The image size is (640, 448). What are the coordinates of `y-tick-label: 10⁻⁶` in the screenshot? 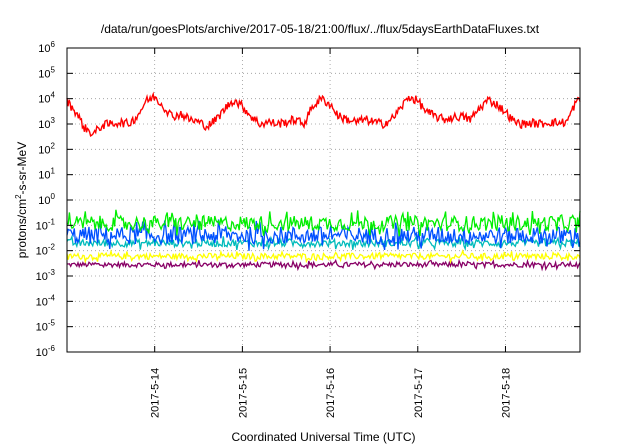 It's located at (46, 351).